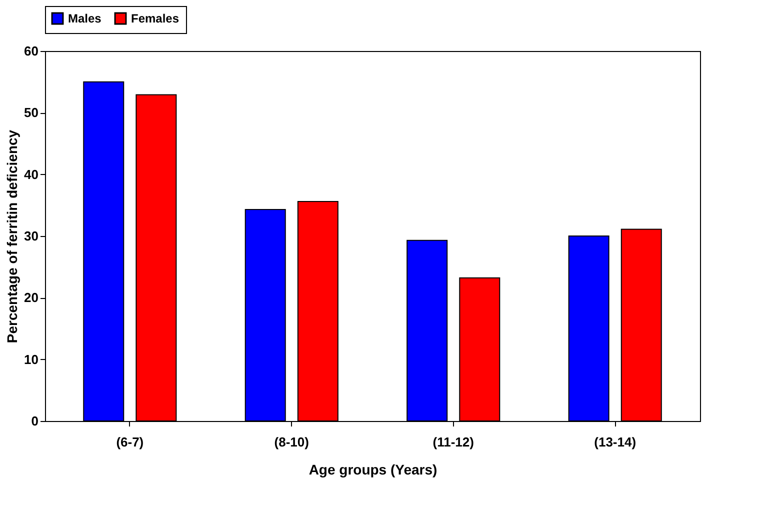  Describe the element at coordinates (291, 442) in the screenshot. I see `x-tick-label: (8-10)` at that location.